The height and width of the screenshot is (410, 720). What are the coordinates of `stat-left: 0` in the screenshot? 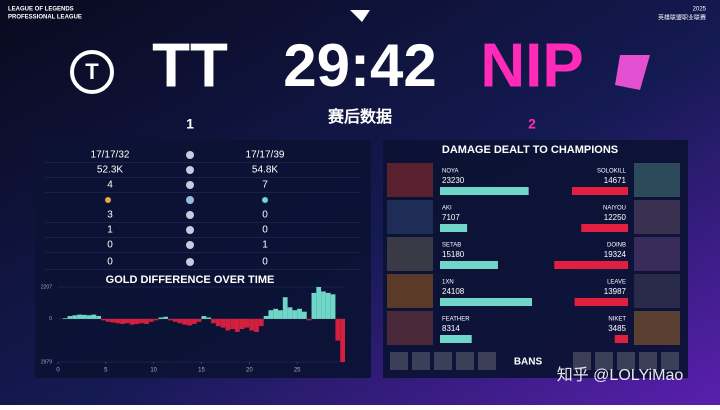 It's located at (110, 245).